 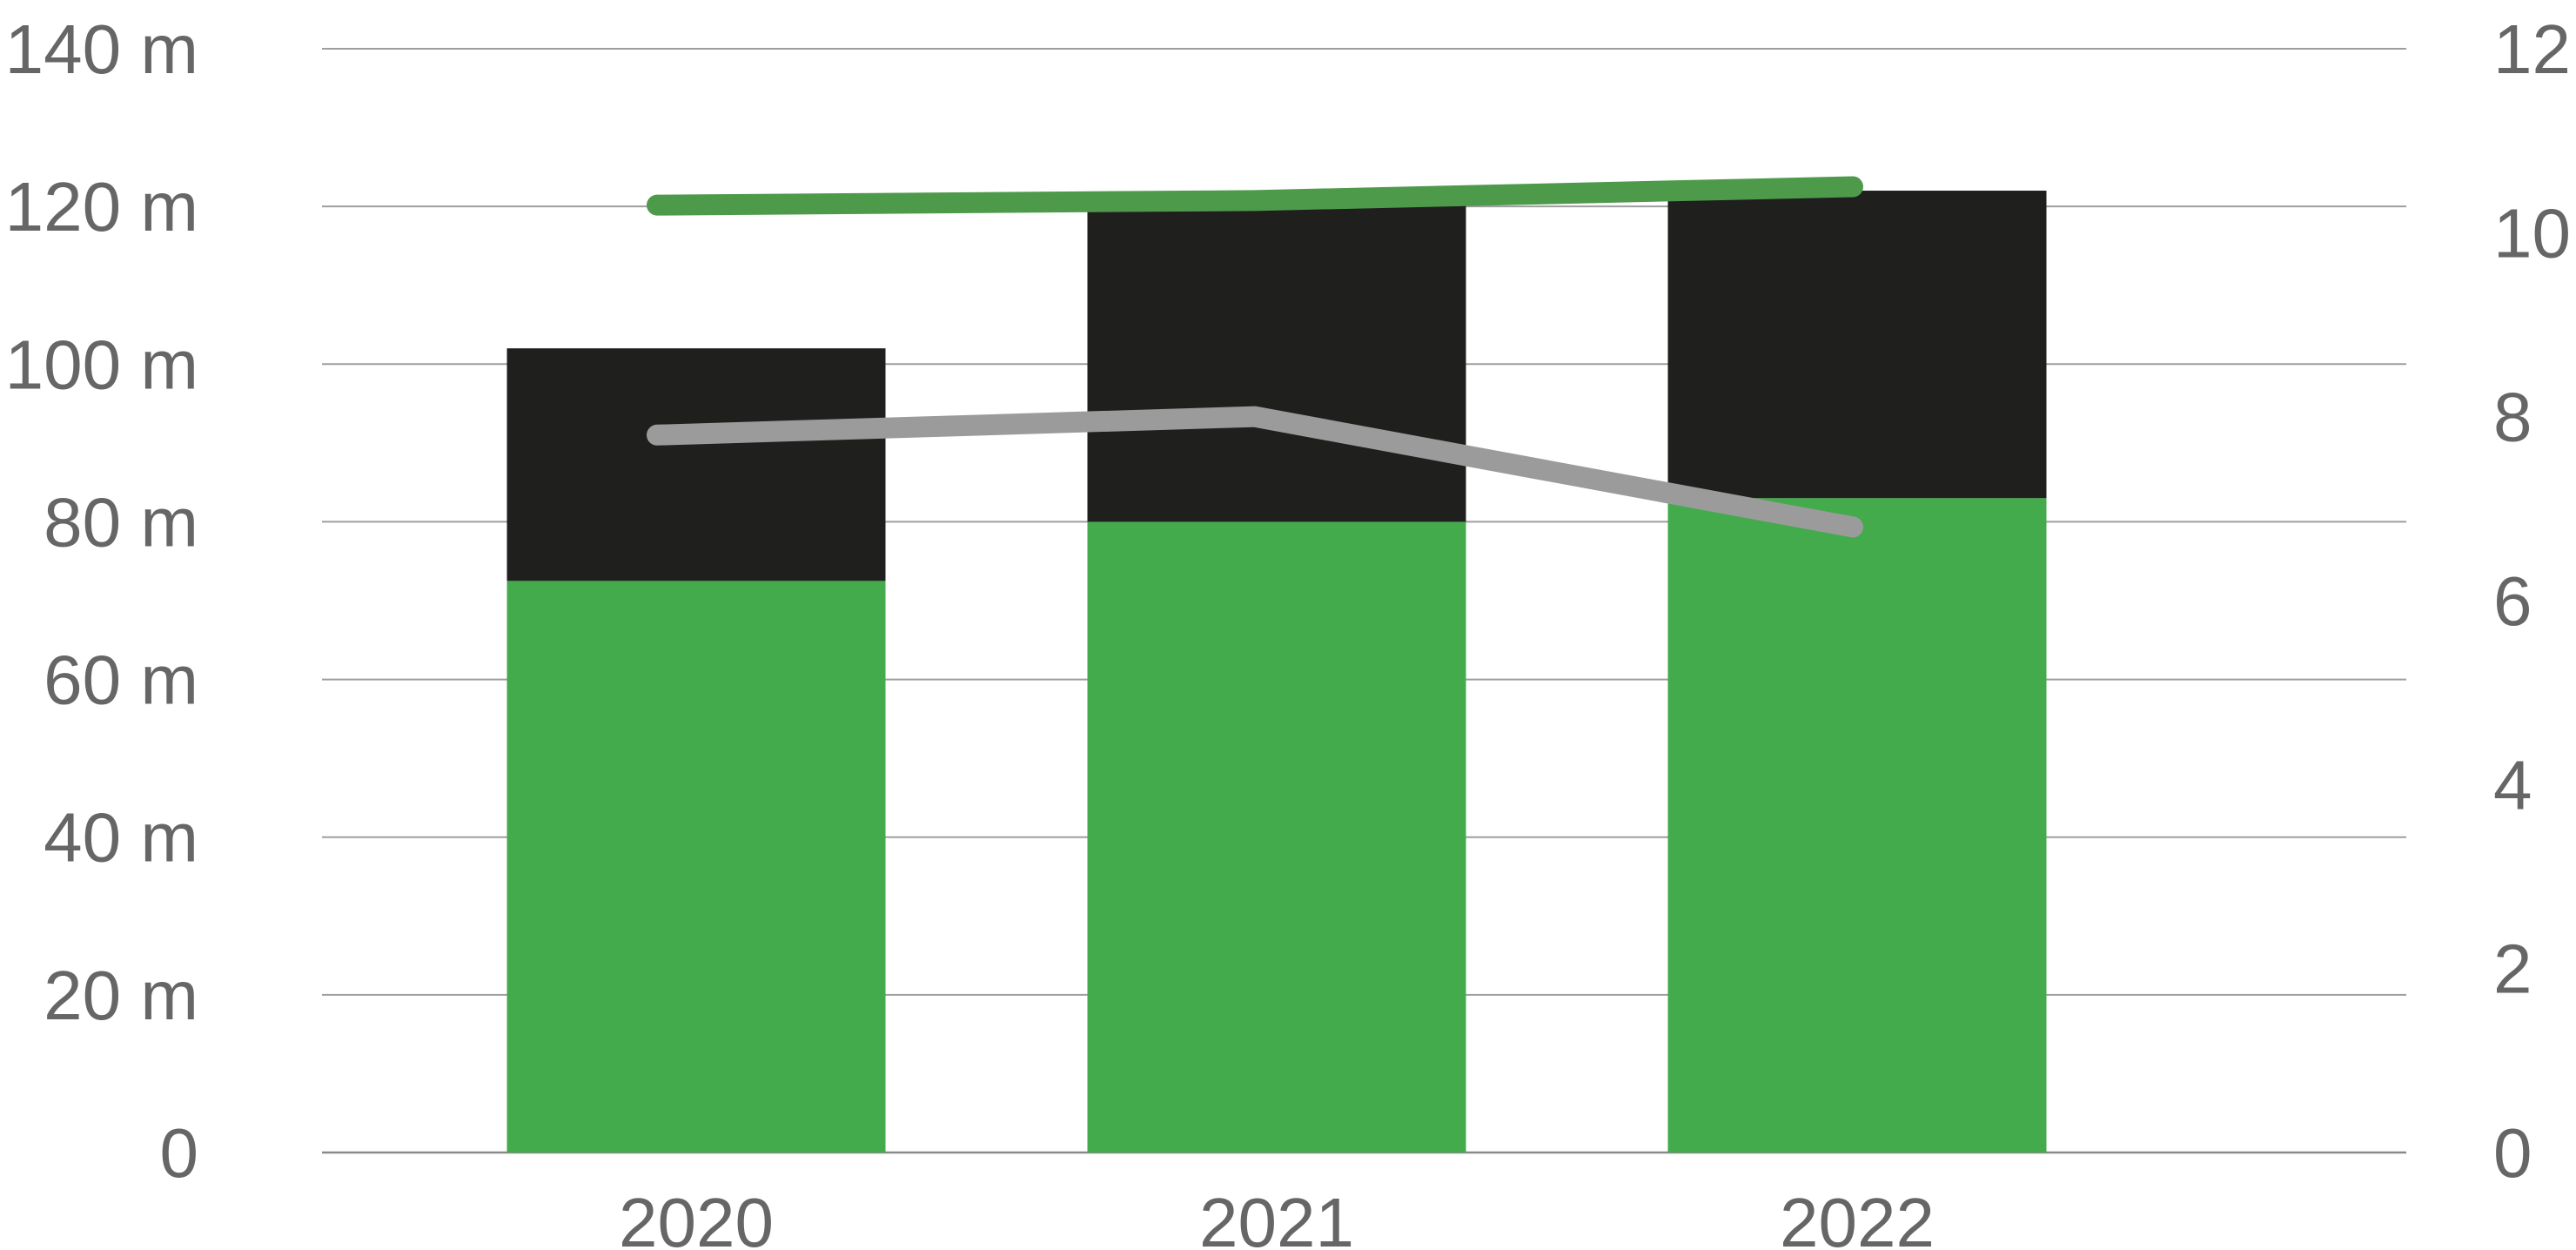 What do you see at coordinates (179, 1153) in the screenshot?
I see `left-y-tick-label: 0` at bounding box center [179, 1153].